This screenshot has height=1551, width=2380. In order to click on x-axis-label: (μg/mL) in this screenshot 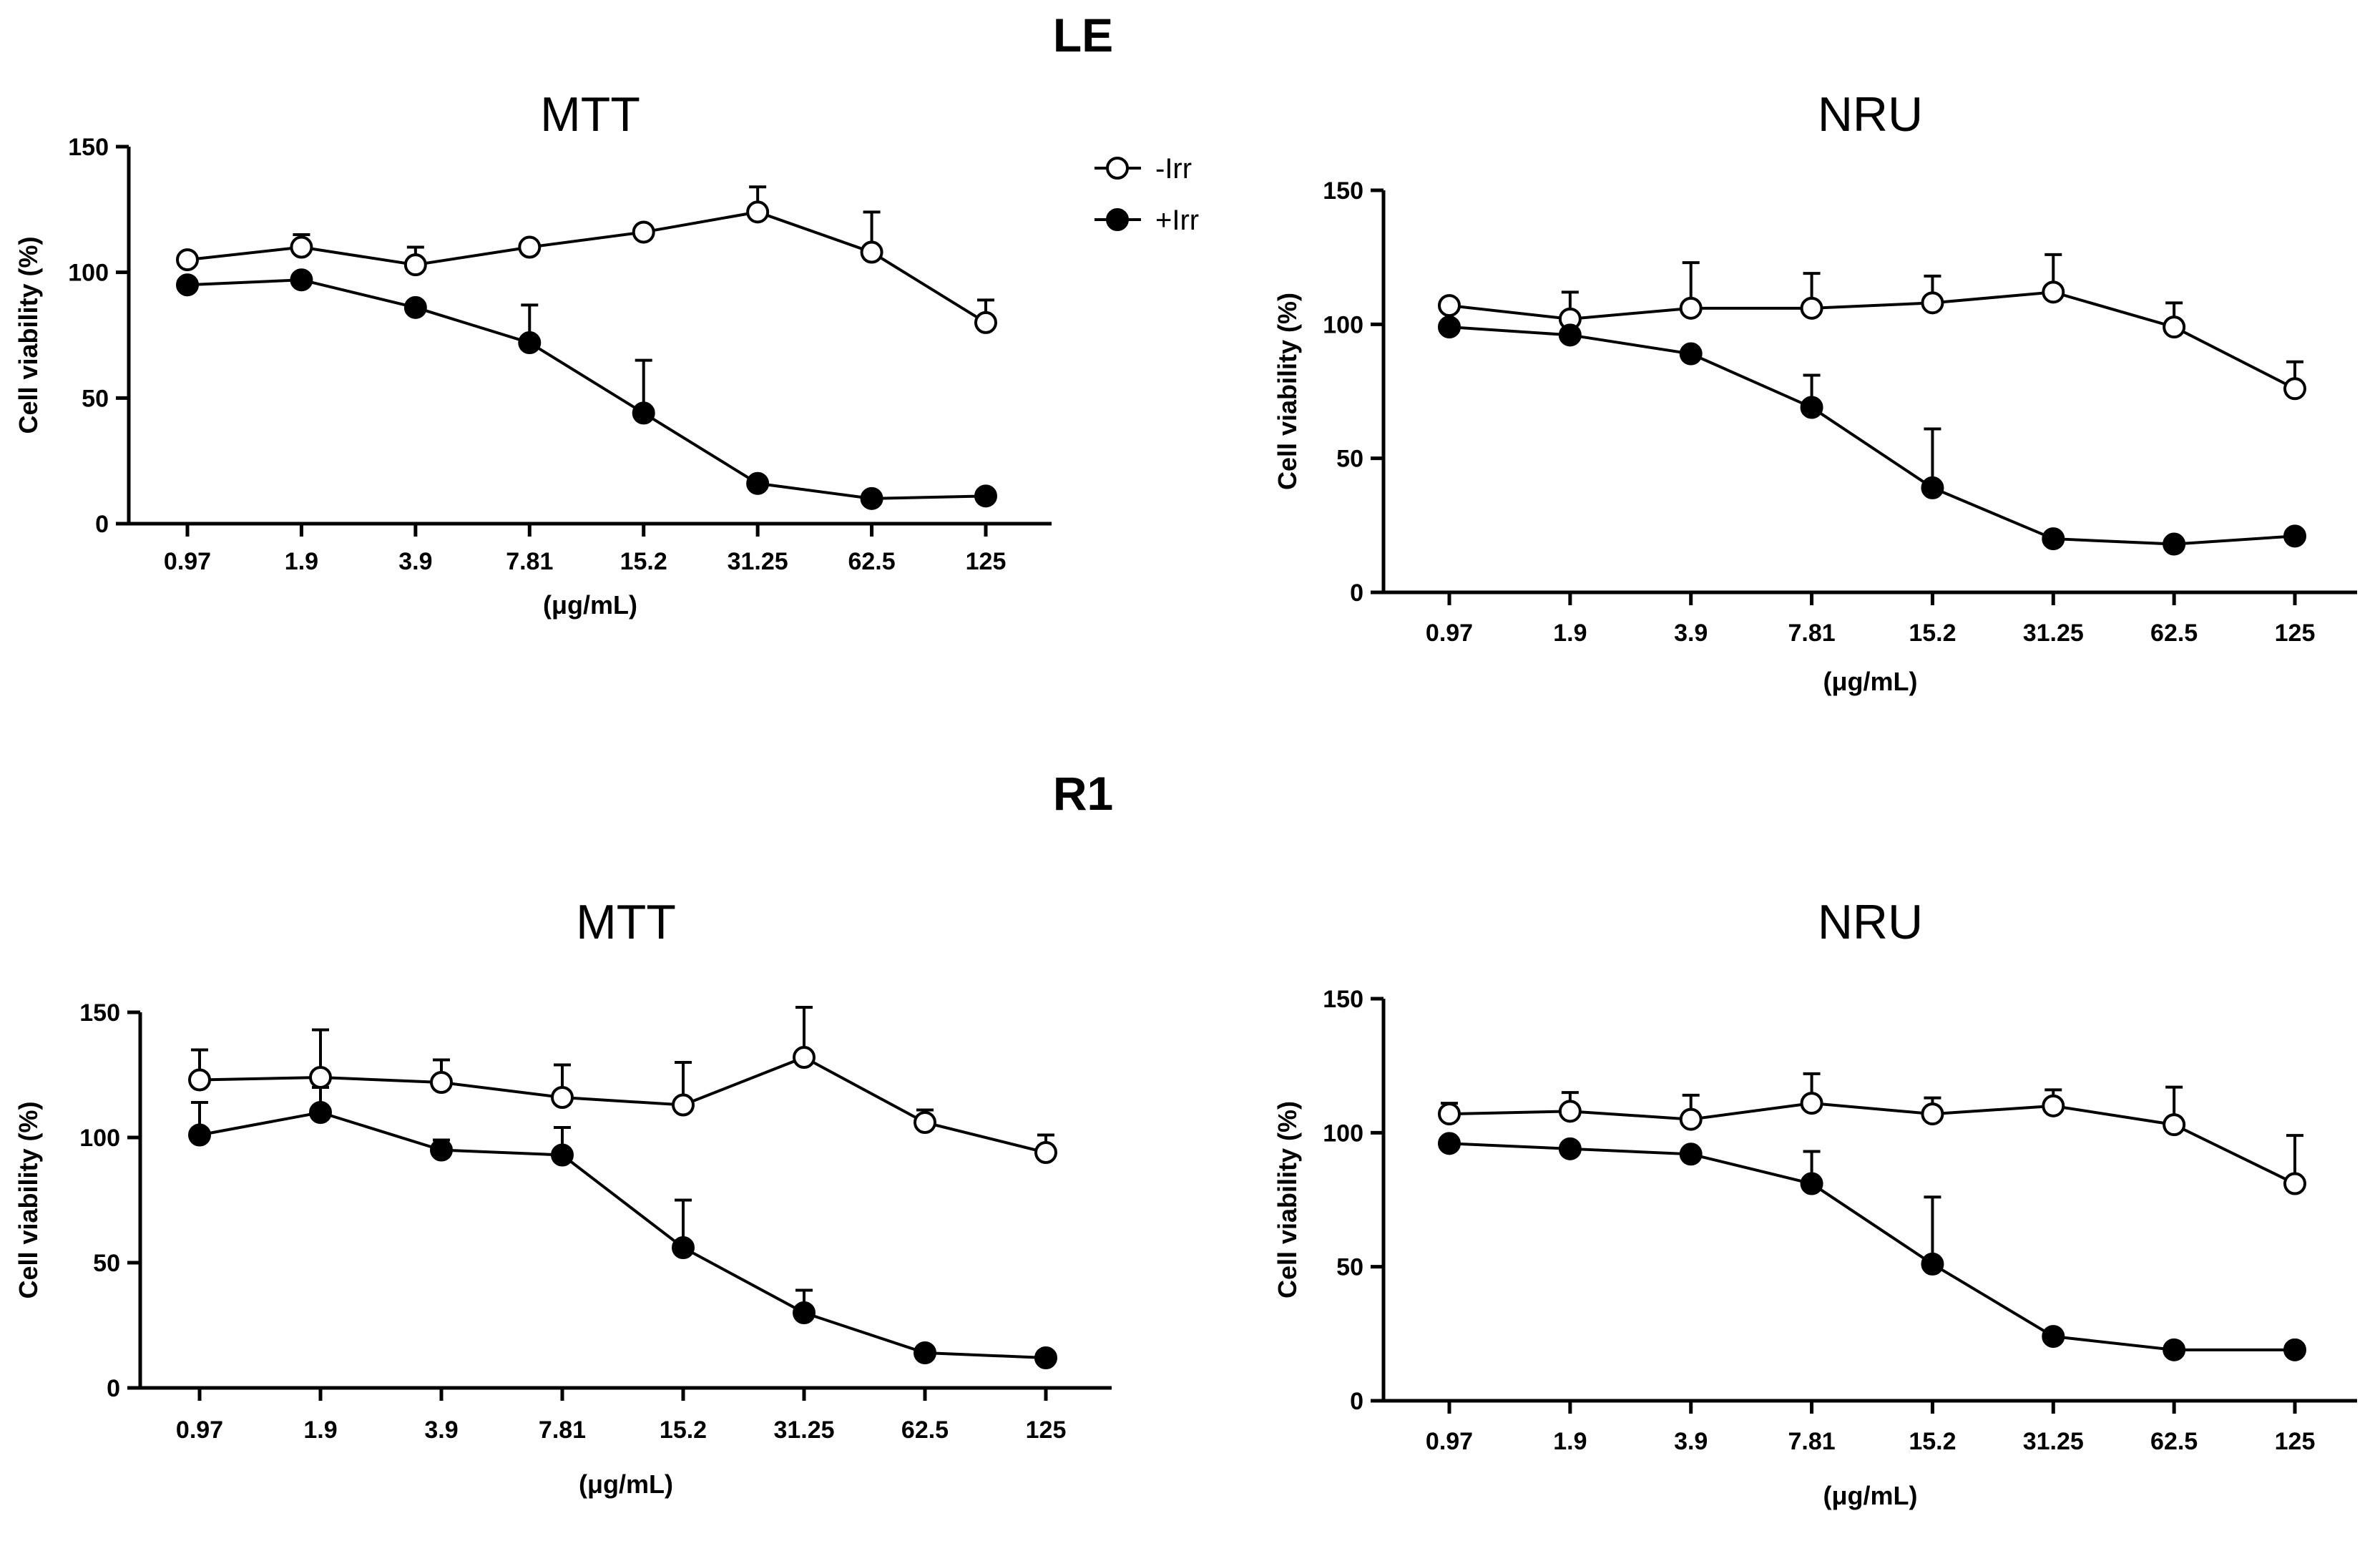, I will do `click(590, 605)`.